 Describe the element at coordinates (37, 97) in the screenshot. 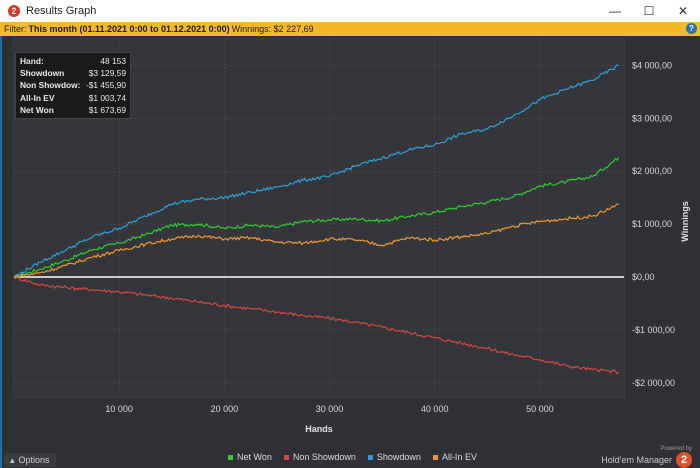

I see `stat-label: All-In EV` at that location.